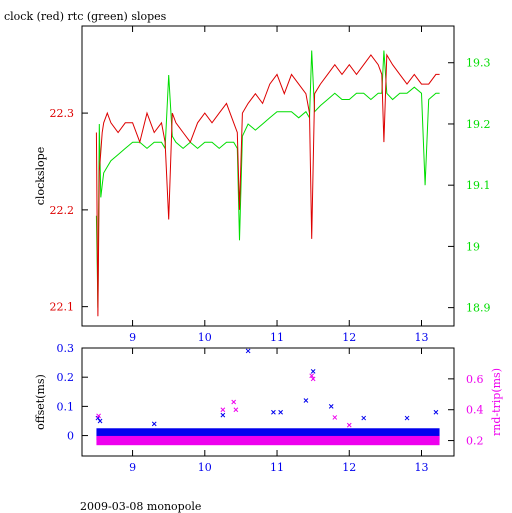 This screenshot has height=513, width=512. I want to click on offset-chart-y-tick-label: 0.1, so click(66, 406).